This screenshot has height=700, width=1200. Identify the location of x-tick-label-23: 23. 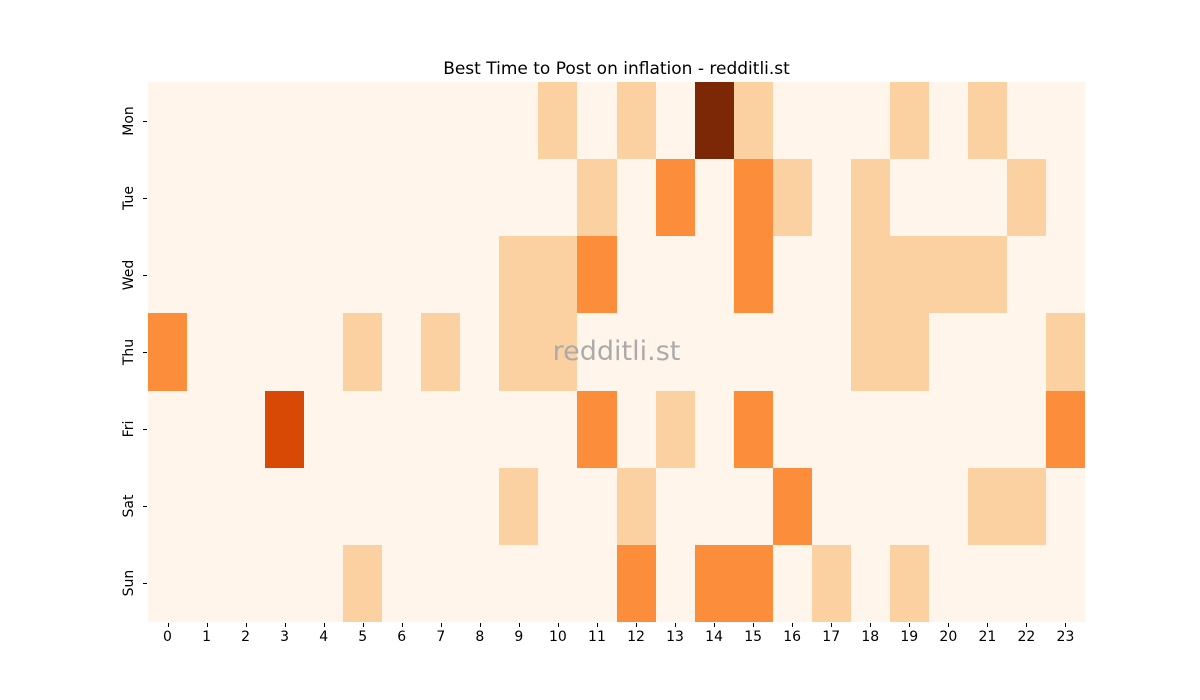
(1065, 637).